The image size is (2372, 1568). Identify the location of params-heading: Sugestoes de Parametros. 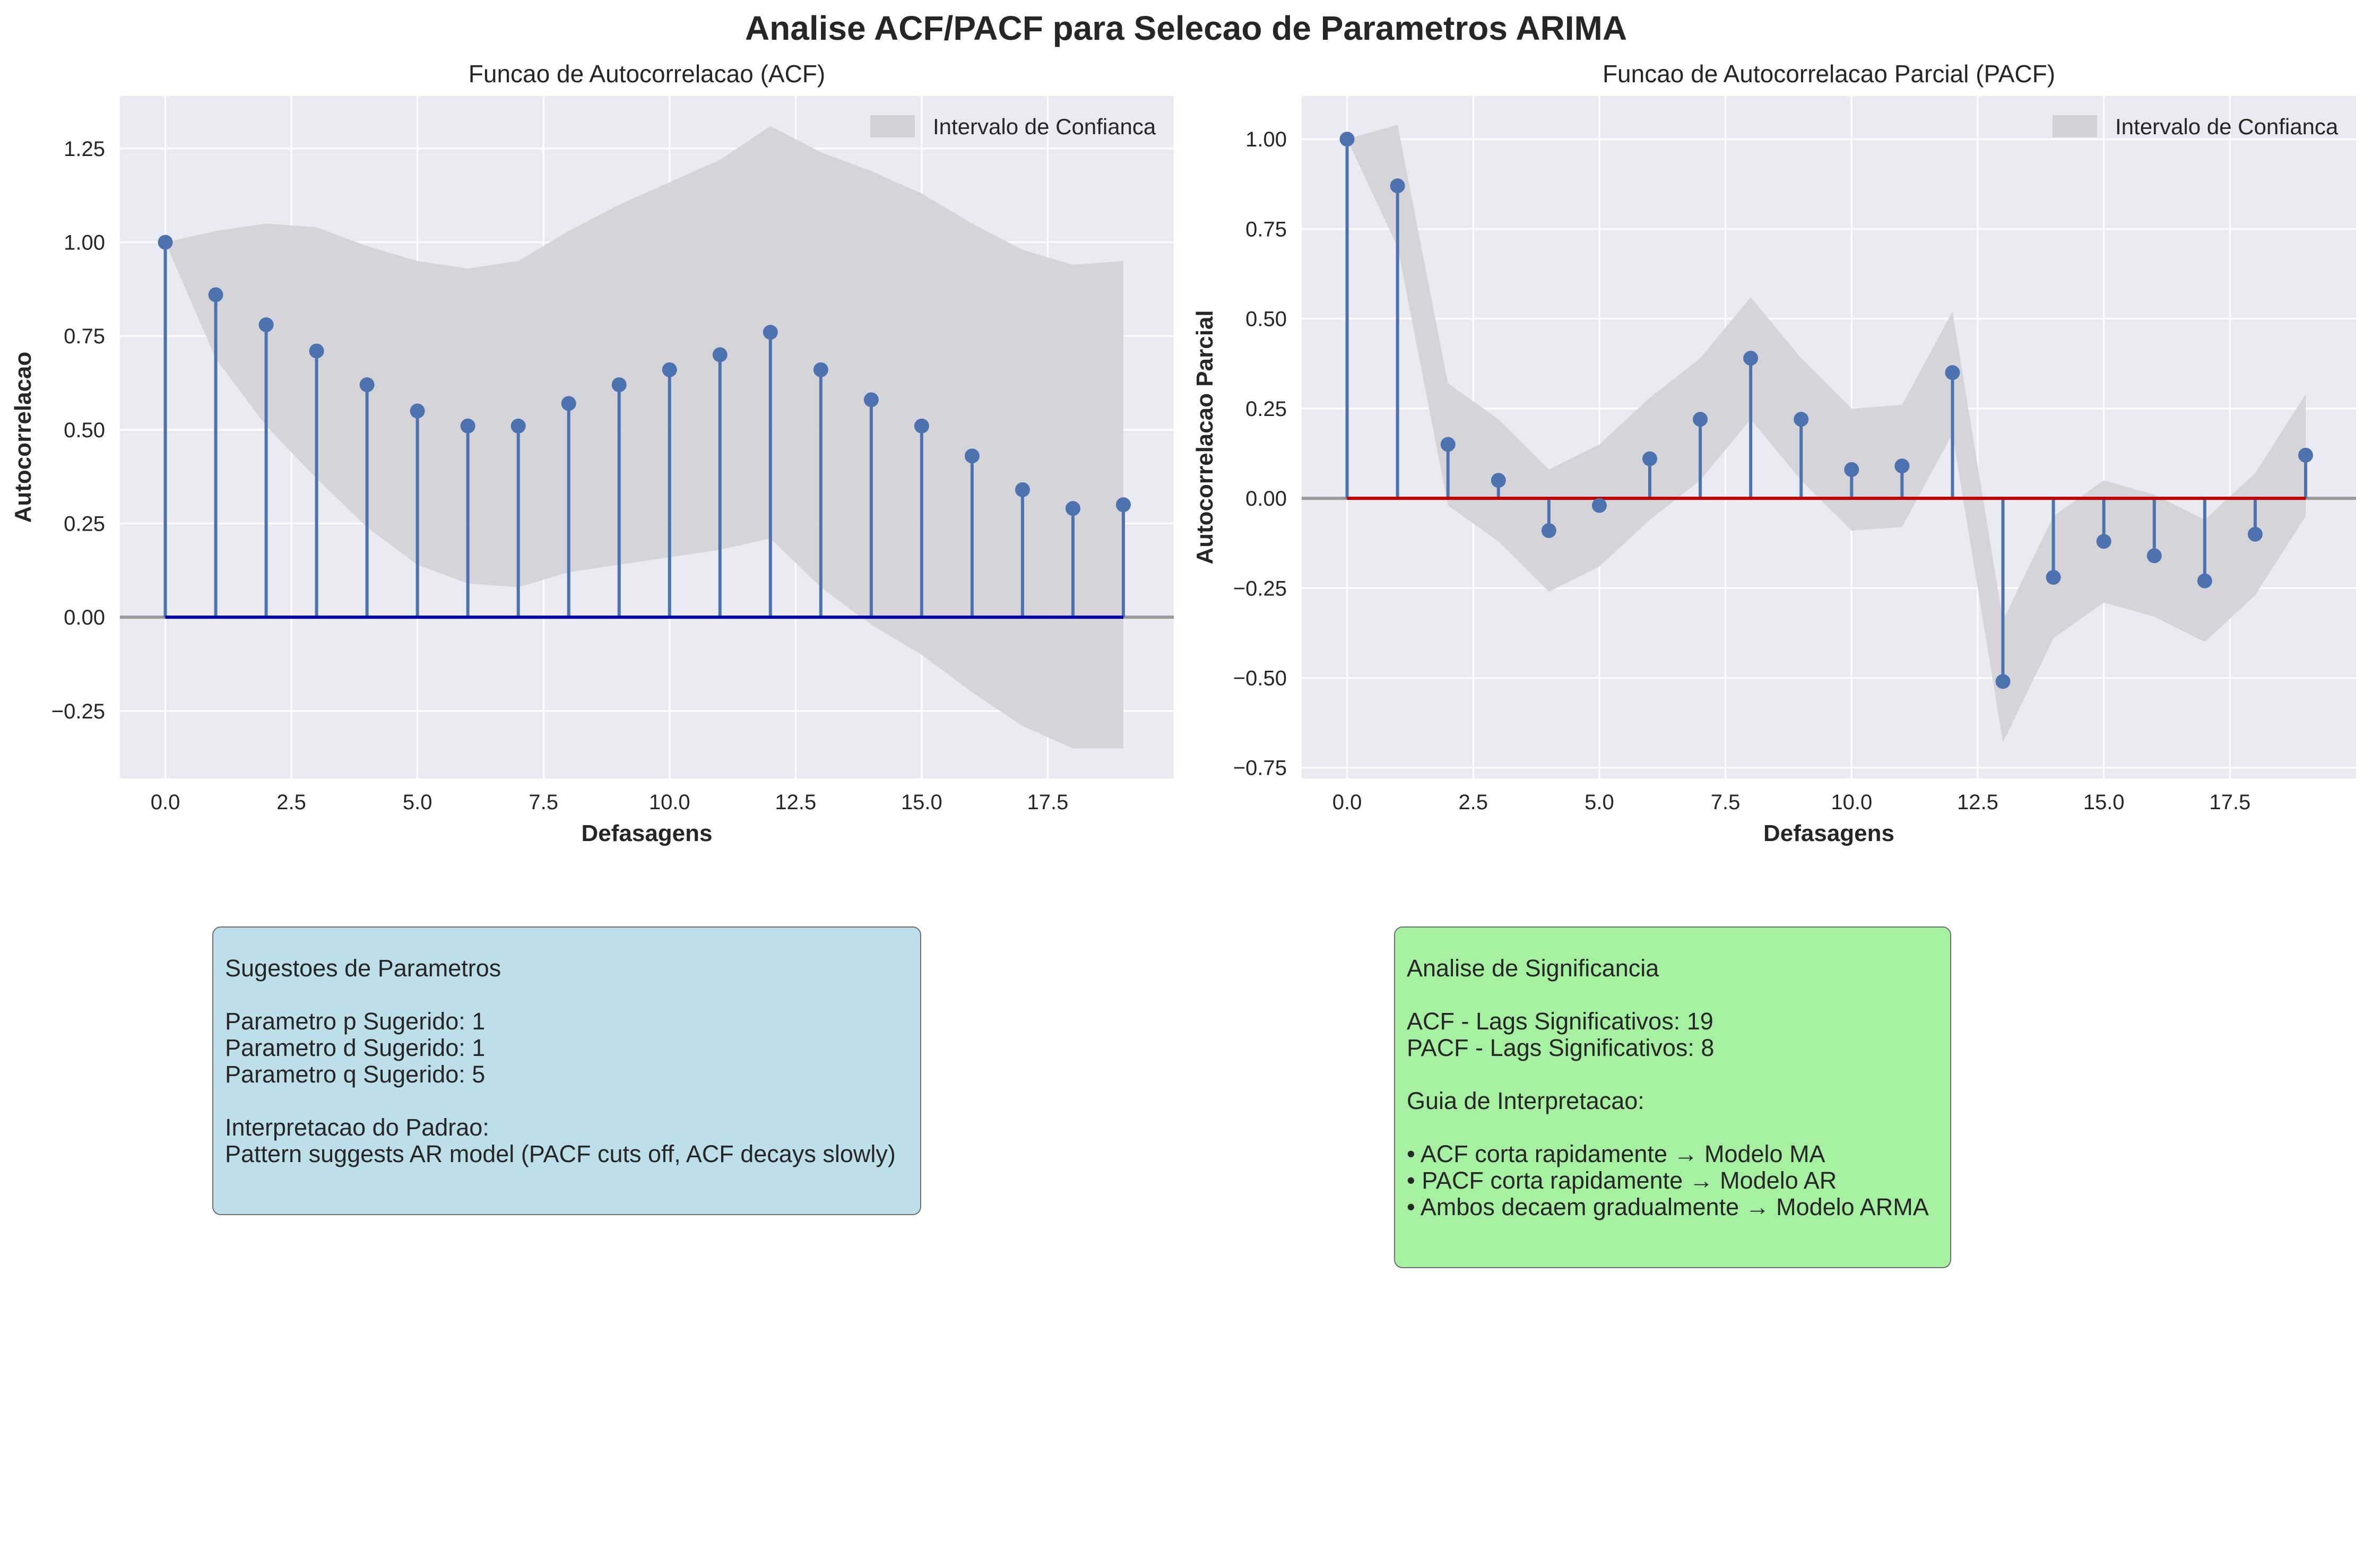
(363, 968).